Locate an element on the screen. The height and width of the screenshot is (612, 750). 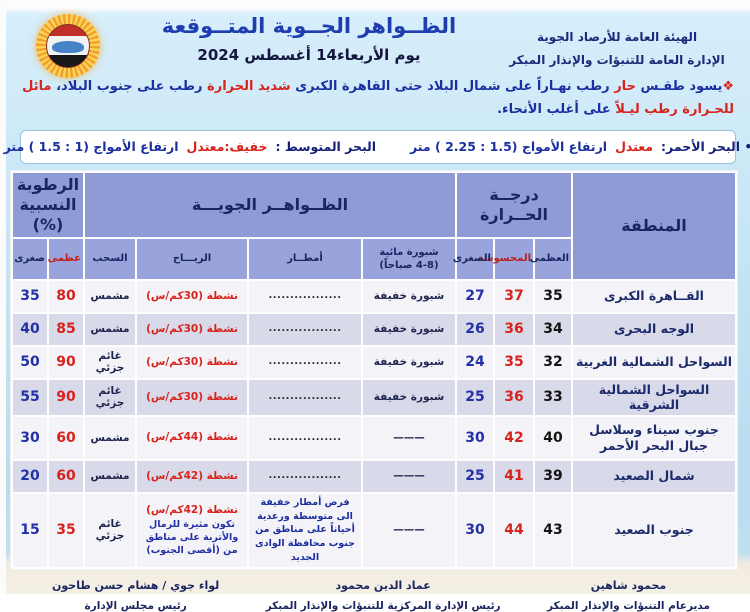
summary-segment: على أغلب الأنحاء. is located at coordinates (554, 109).